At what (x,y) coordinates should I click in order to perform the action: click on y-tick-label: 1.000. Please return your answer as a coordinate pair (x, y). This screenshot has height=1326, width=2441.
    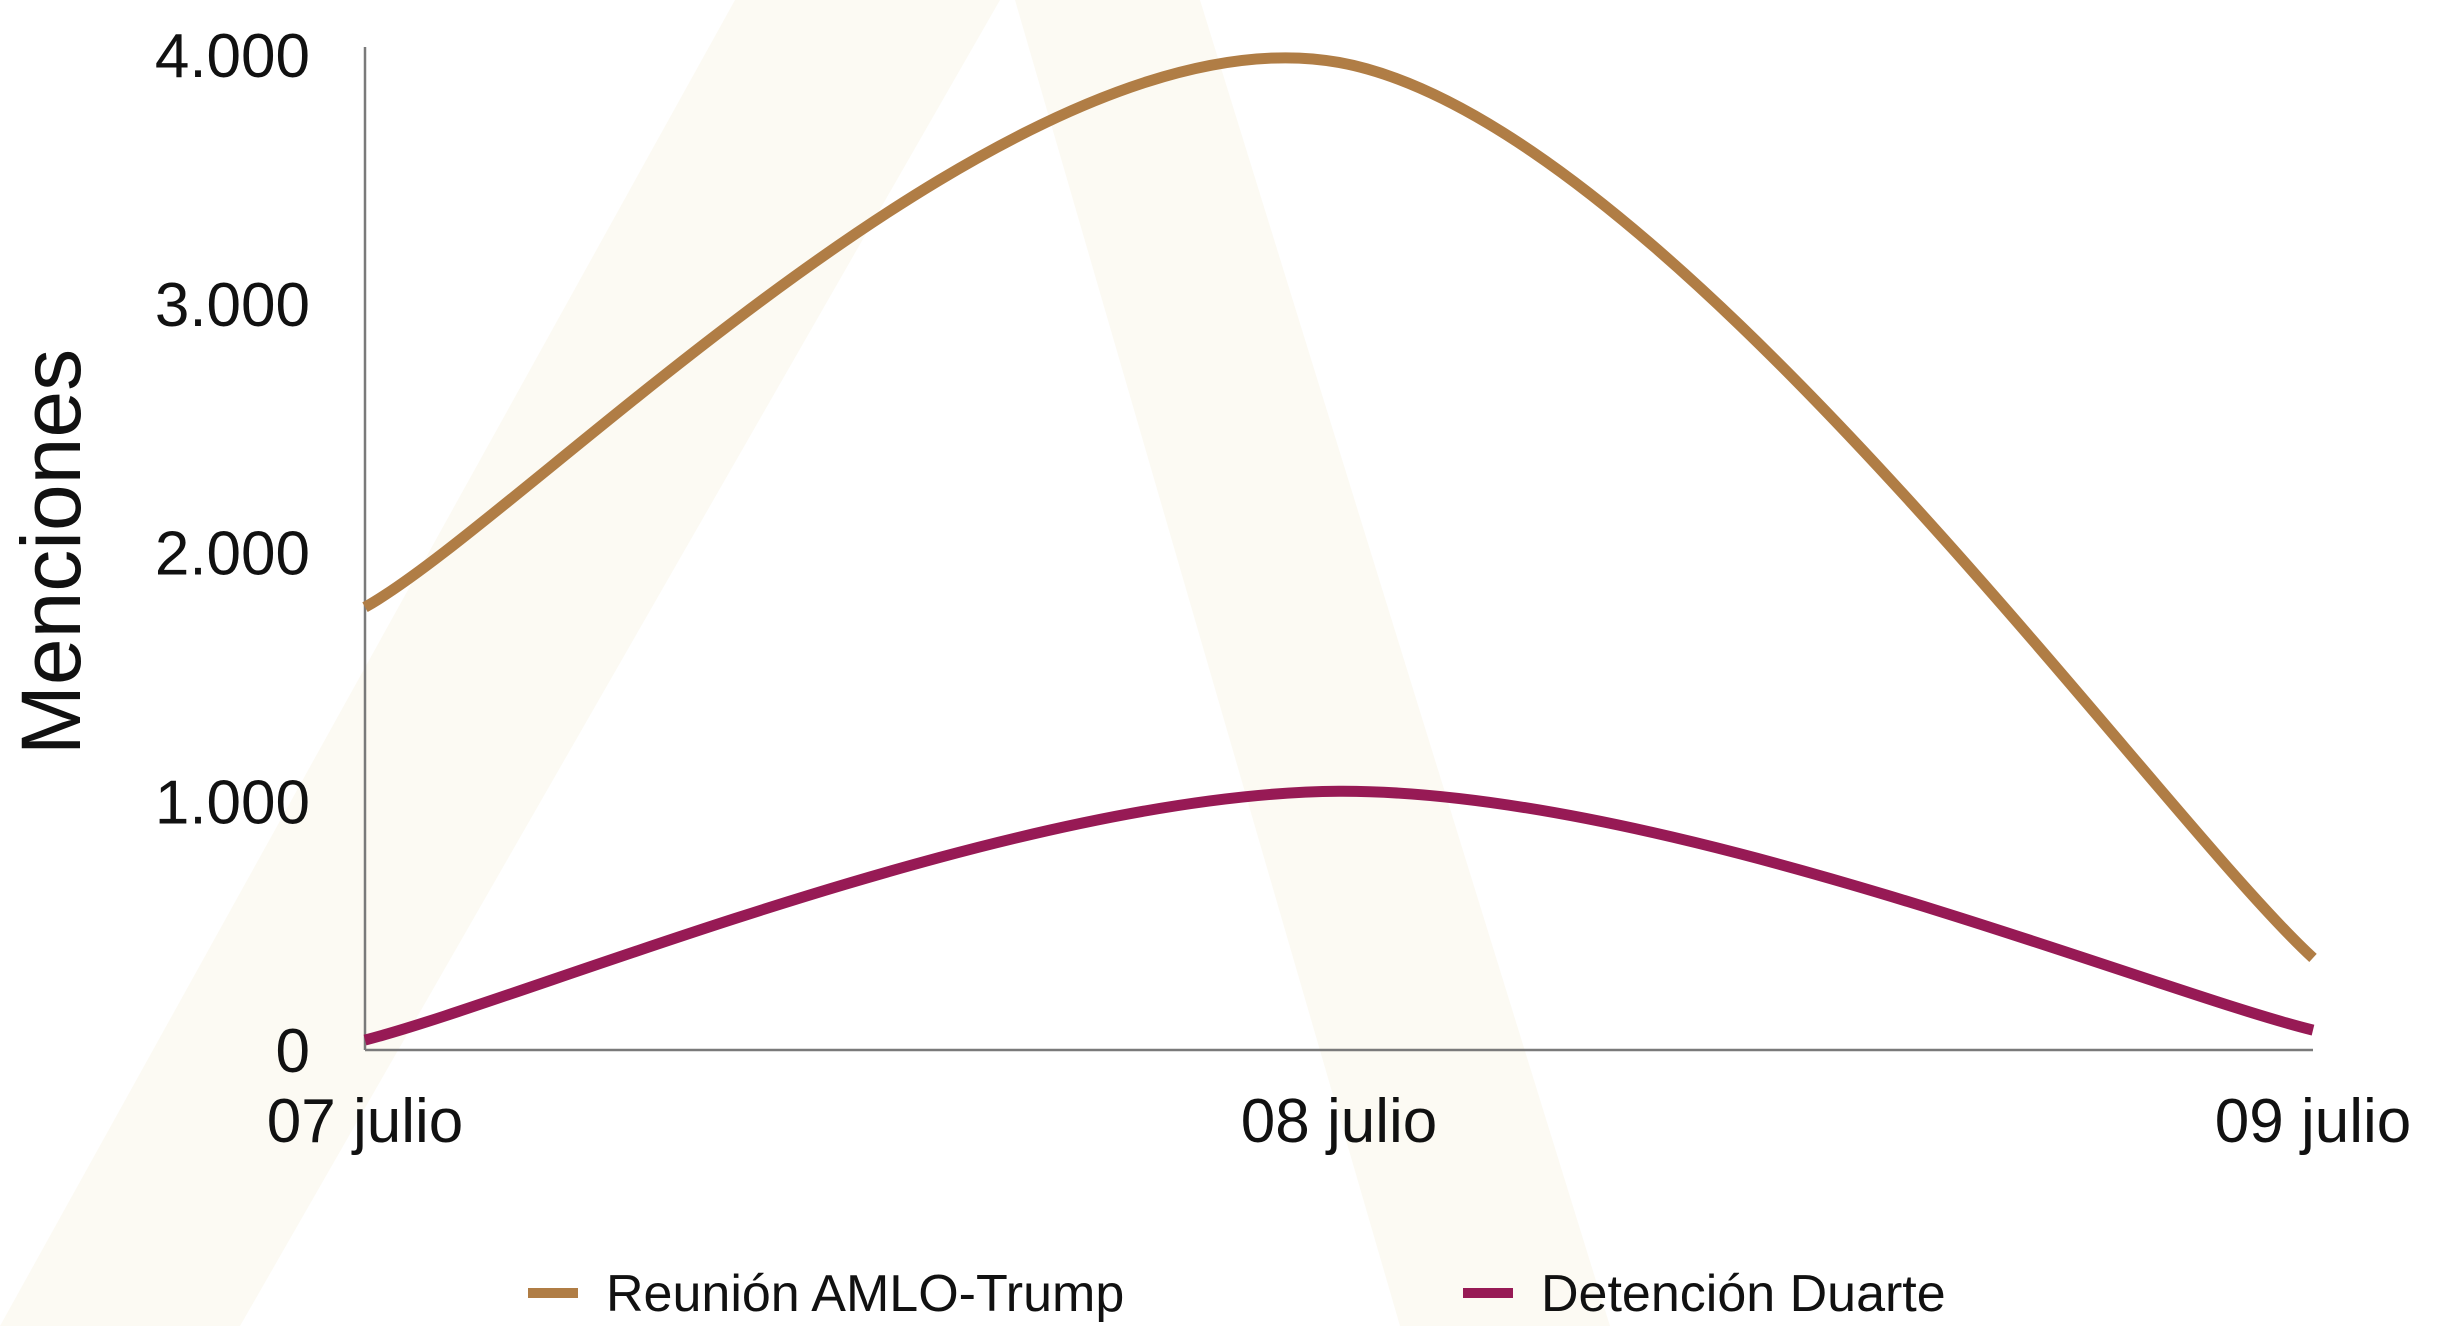
    Looking at the image, I should click on (232, 802).